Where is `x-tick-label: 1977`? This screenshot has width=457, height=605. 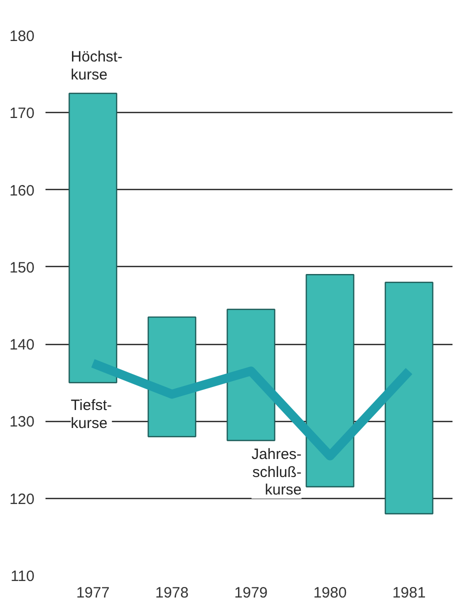
x-tick-label: 1977 is located at coordinates (93, 593).